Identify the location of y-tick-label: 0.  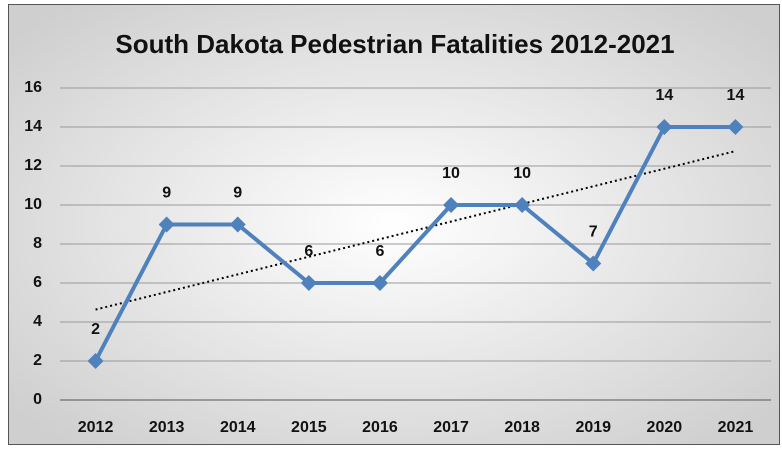
(37, 399).